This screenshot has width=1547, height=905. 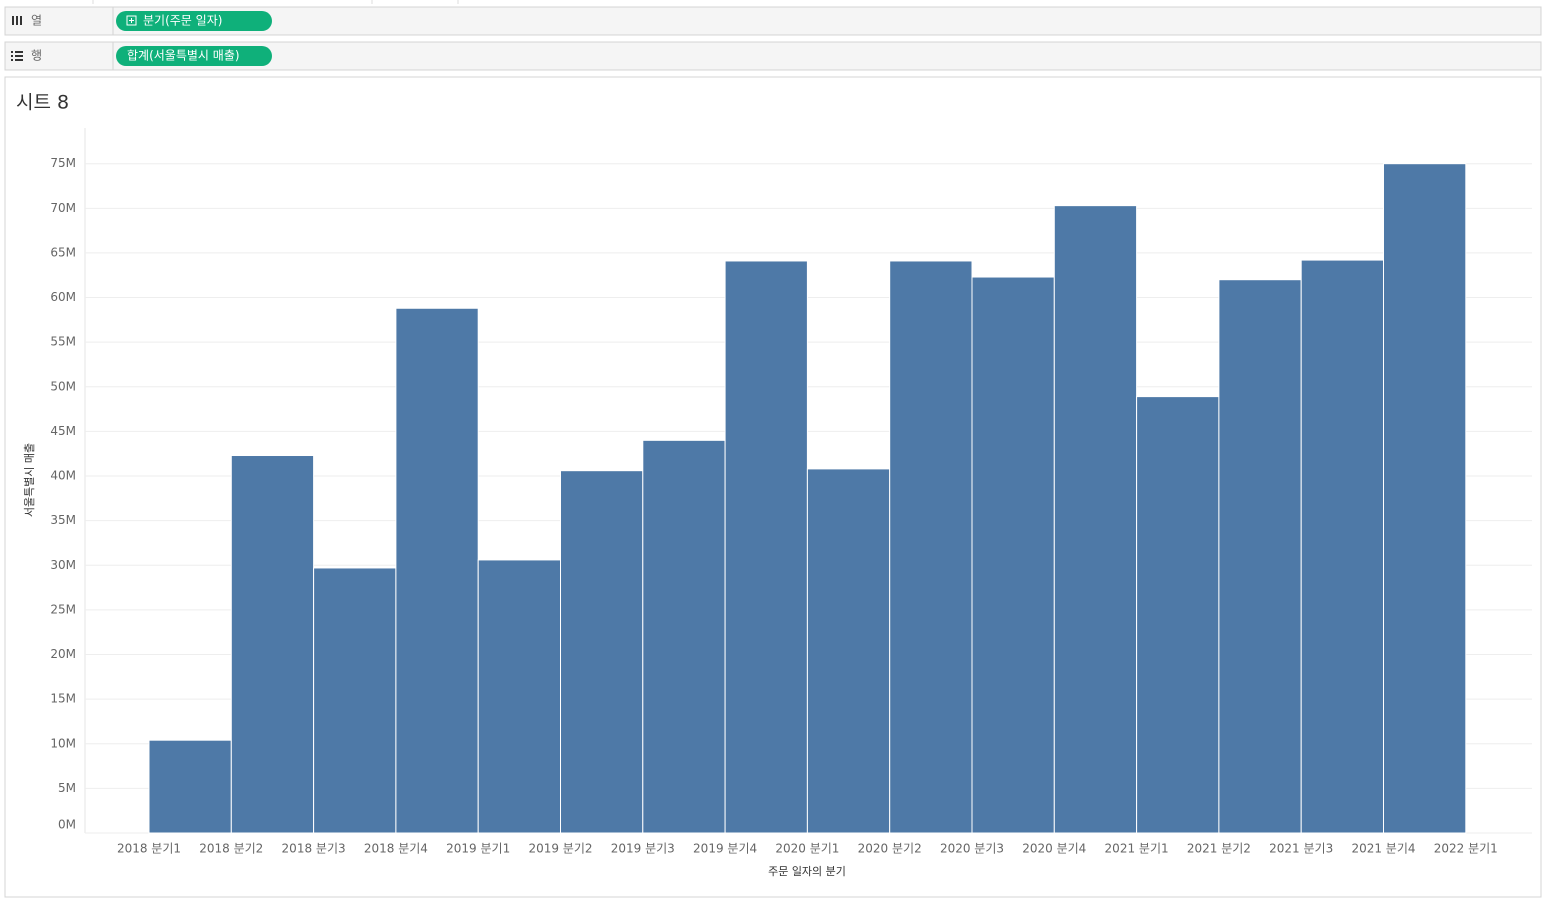 I want to click on y-tick-label: 45M, so click(x=63, y=431).